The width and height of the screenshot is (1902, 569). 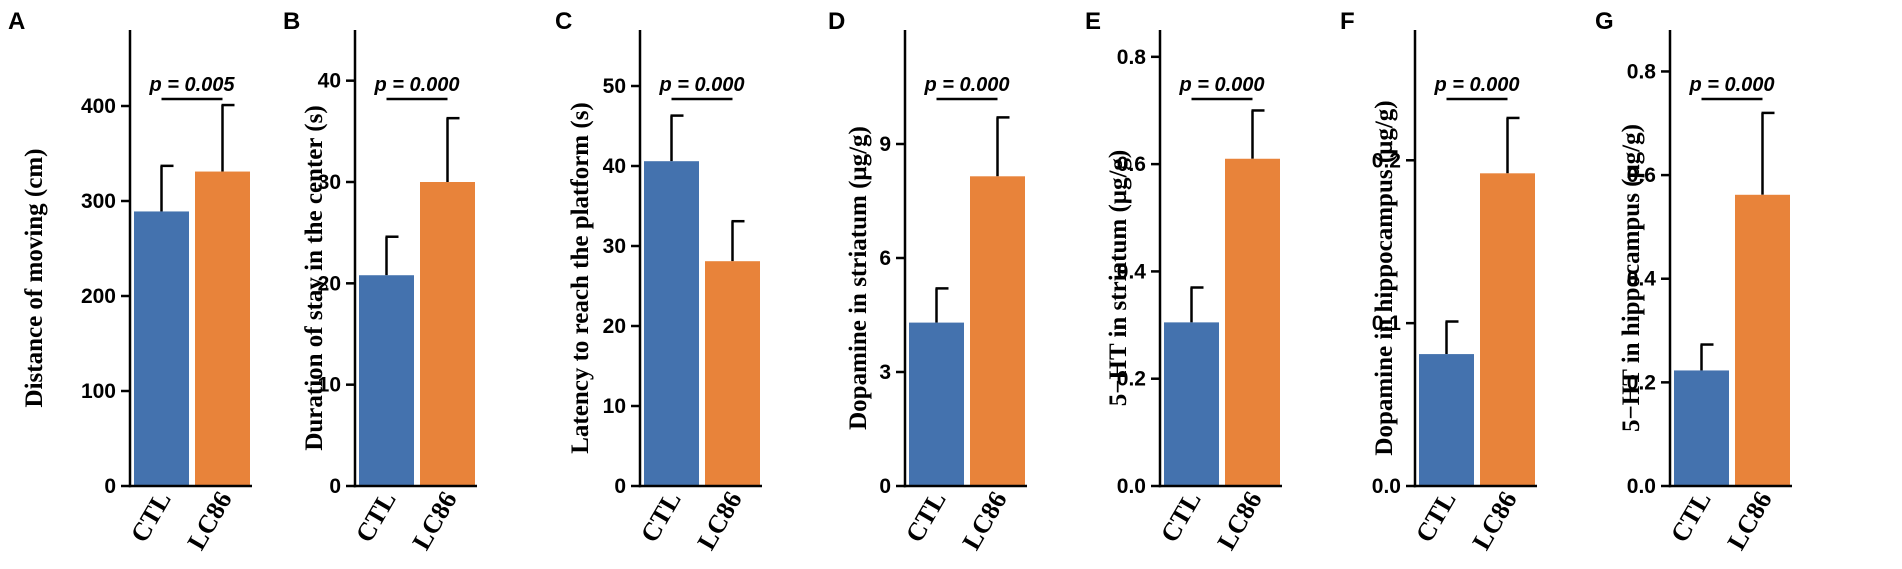 What do you see at coordinates (98, 201) in the screenshot?
I see `y-tick-label: 300` at bounding box center [98, 201].